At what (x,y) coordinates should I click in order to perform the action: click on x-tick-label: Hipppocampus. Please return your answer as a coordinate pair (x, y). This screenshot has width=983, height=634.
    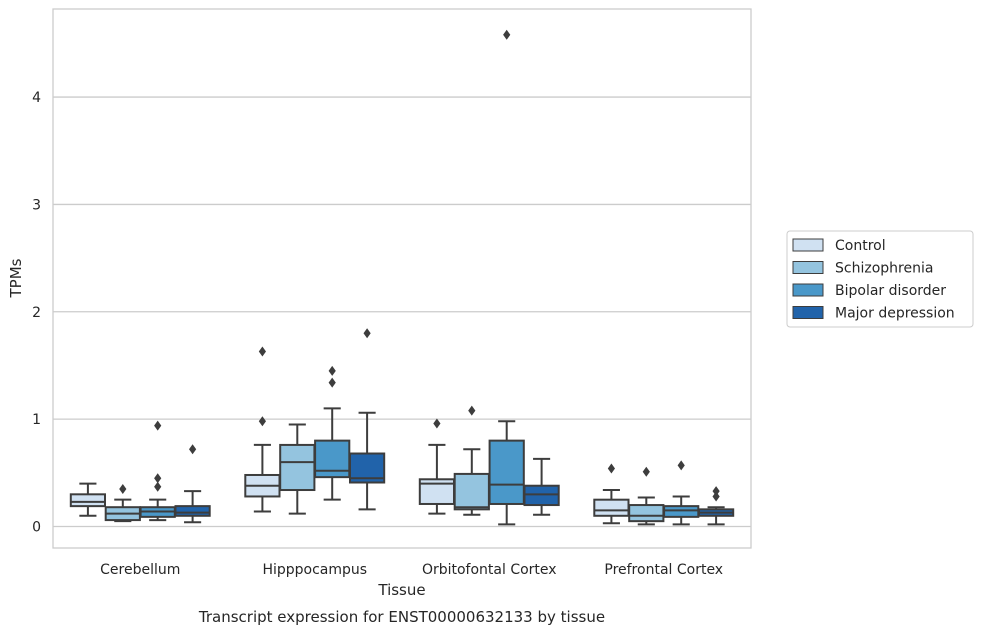
    Looking at the image, I should click on (314, 570).